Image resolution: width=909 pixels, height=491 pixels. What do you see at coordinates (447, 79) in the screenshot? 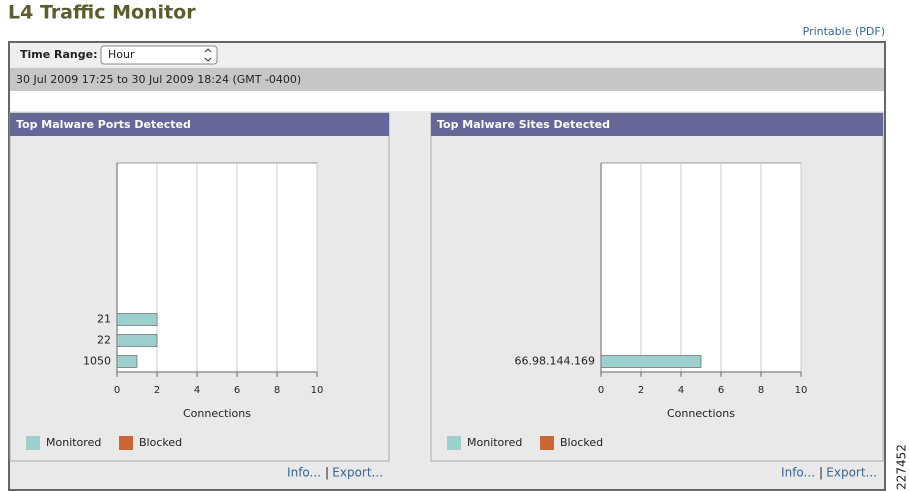
I see `date-bar` at bounding box center [447, 79].